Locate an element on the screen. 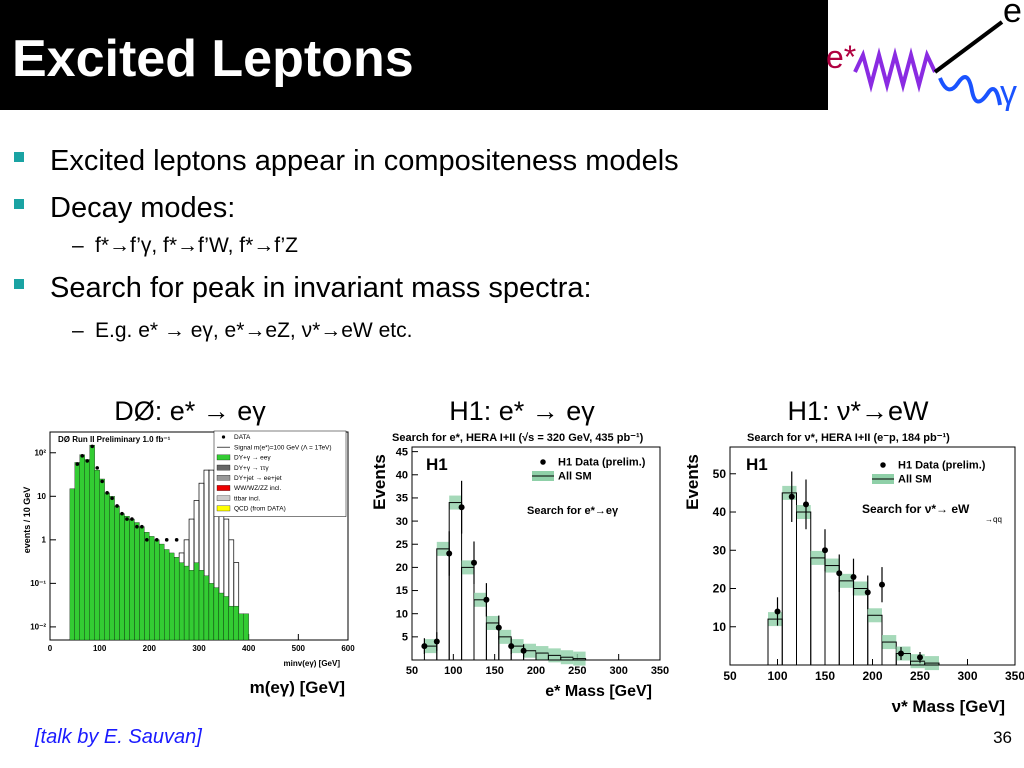 The width and height of the screenshot is (1024, 768). plot-tag: H1 is located at coordinates (757, 464).